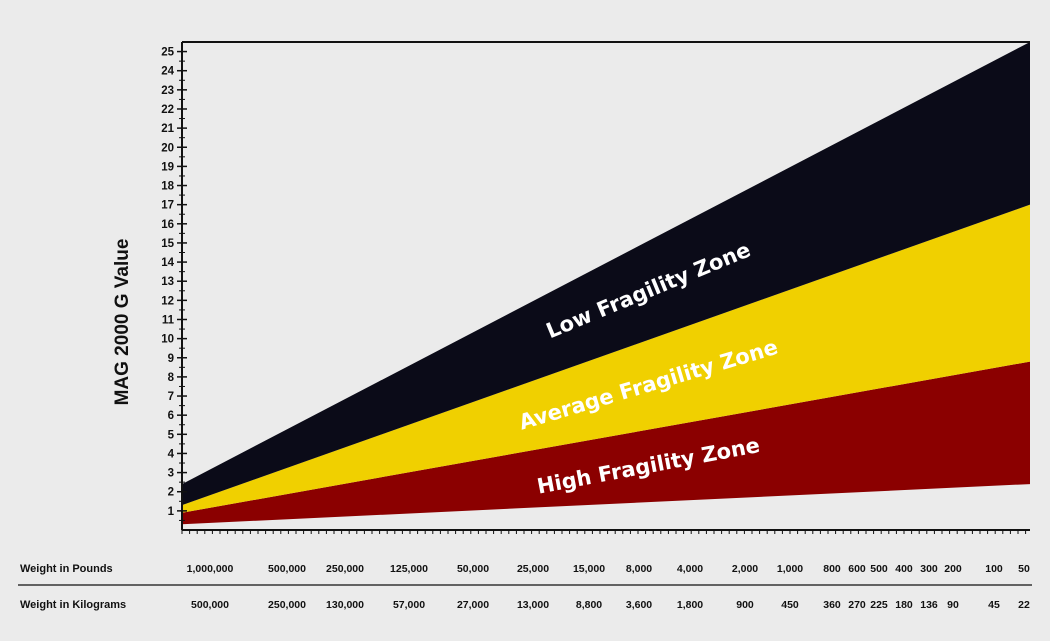  What do you see at coordinates (929, 605) in the screenshot?
I see `kilograms-tick-label: 136` at bounding box center [929, 605].